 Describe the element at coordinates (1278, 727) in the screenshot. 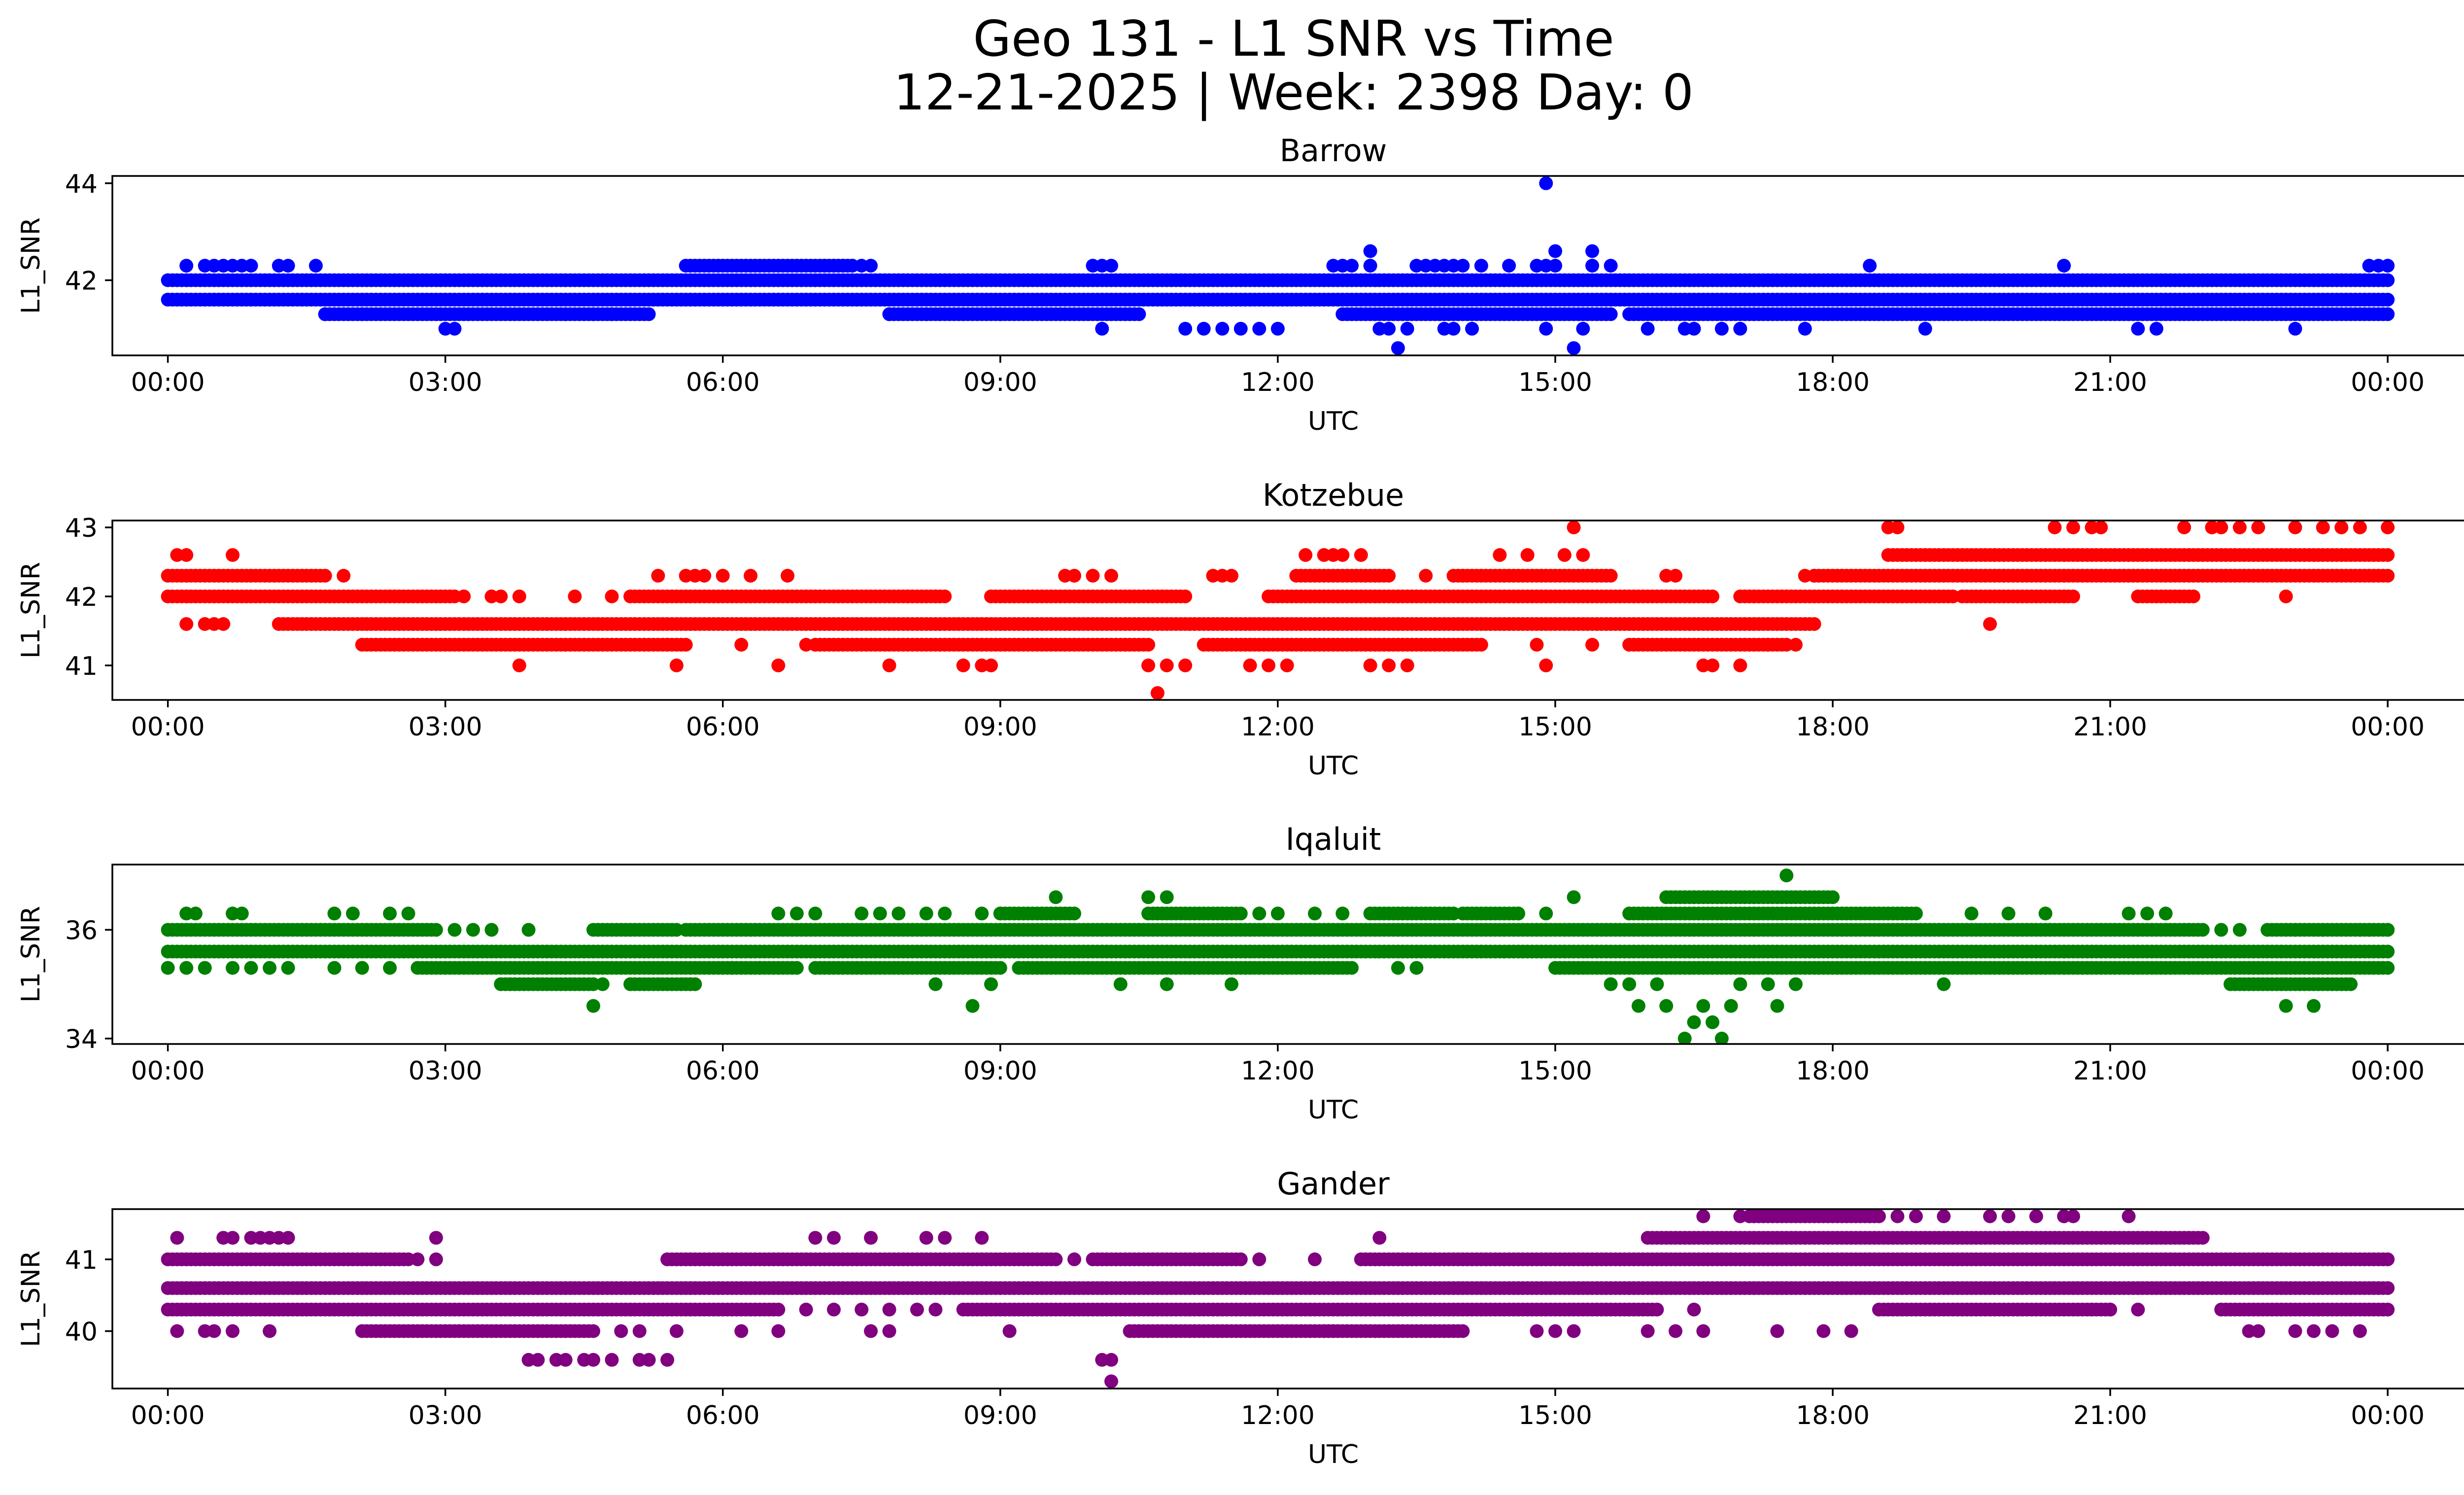

I see `x-tick-label: 12:00` at that location.